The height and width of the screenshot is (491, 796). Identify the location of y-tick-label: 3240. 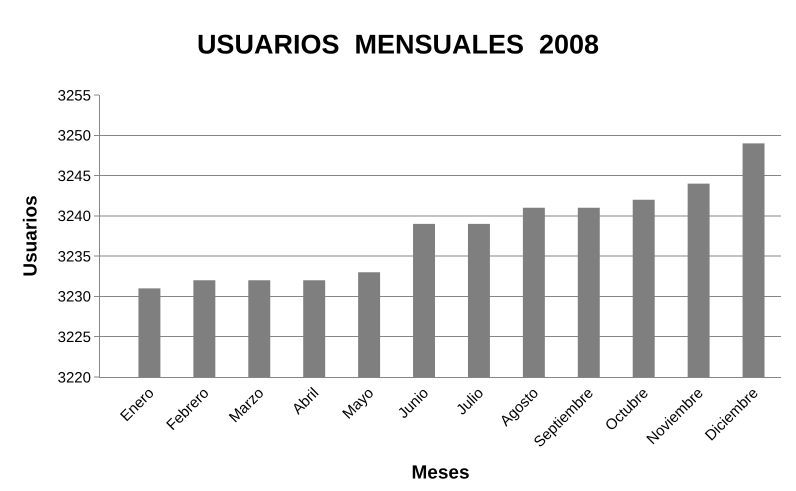
(74, 217).